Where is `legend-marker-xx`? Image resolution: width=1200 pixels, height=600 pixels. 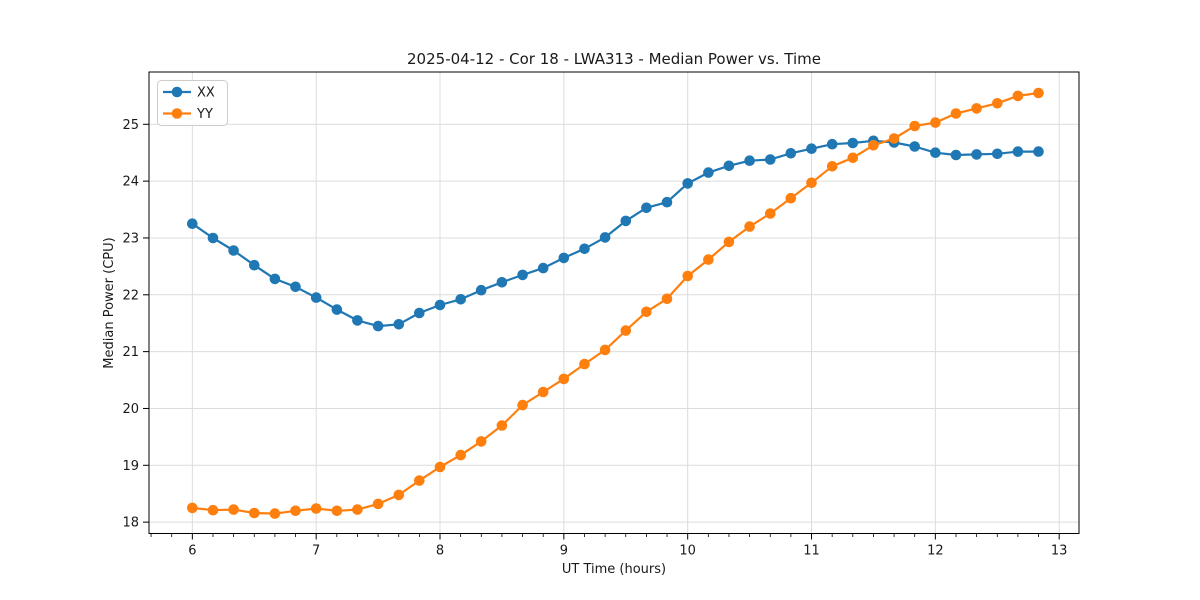 legend-marker-xx is located at coordinates (177, 92).